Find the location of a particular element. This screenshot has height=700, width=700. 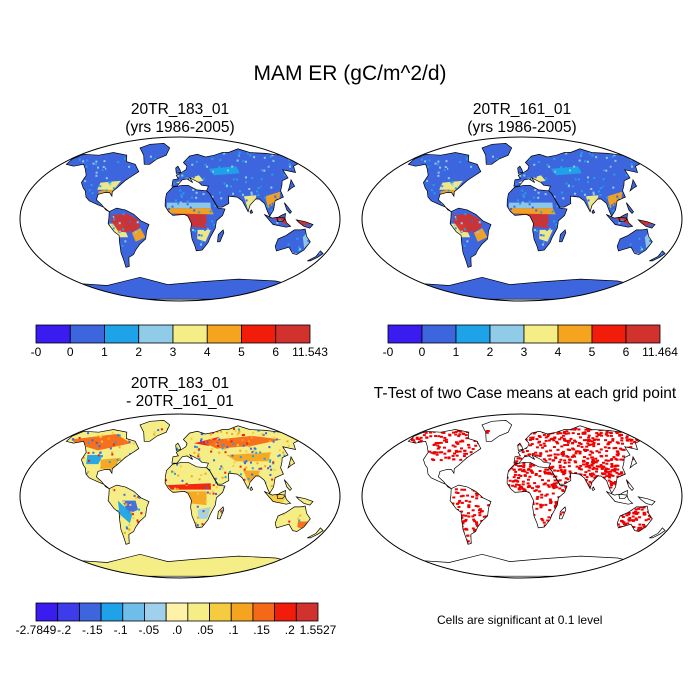

coastline-indonesia is located at coordinates (278, 221).